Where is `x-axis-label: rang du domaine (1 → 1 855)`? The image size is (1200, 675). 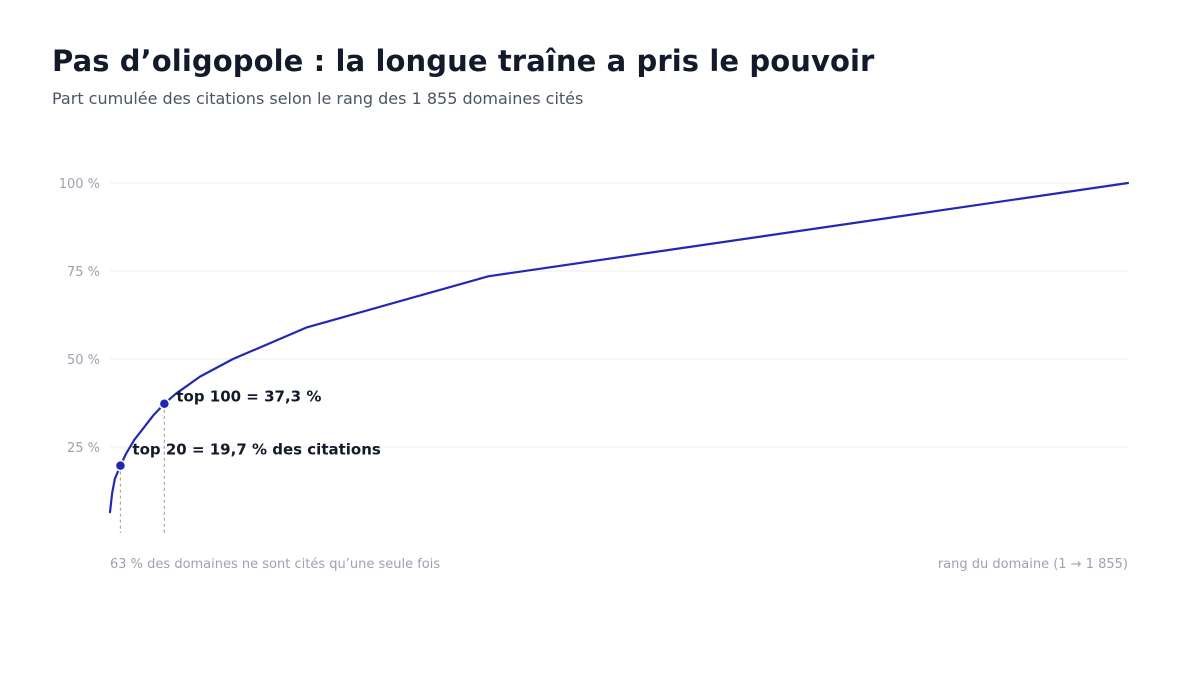
x-axis-label: rang du domaine (1 → 1 855) is located at coordinates (1033, 564).